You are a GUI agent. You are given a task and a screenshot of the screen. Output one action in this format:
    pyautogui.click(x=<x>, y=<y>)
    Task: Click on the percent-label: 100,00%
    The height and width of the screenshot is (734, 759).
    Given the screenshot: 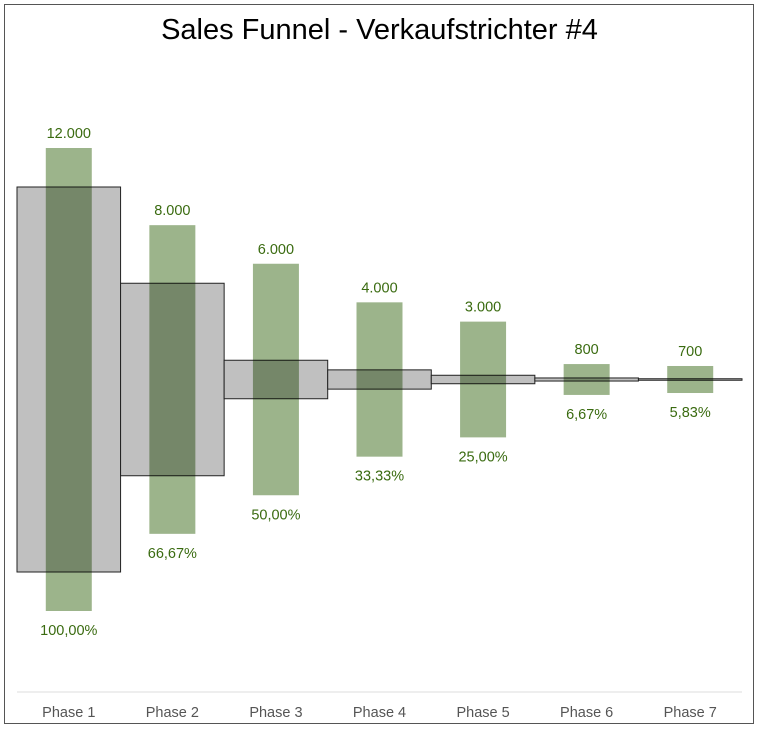 What is the action you would take?
    pyautogui.click(x=68, y=631)
    